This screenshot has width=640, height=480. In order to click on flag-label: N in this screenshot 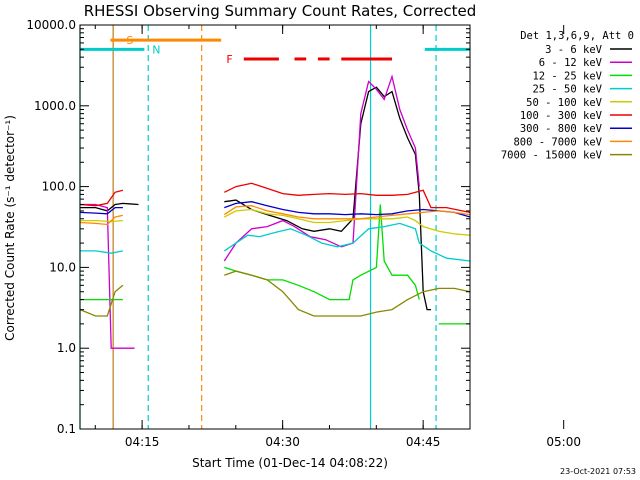, I will do `click(156, 49)`.